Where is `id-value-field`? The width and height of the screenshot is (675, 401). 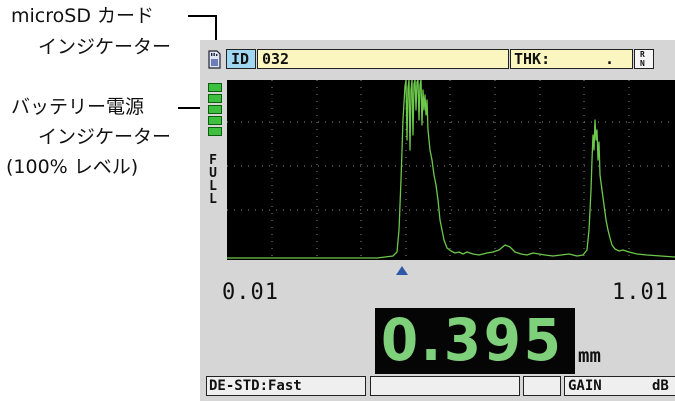
id-value-field is located at coordinates (383, 59).